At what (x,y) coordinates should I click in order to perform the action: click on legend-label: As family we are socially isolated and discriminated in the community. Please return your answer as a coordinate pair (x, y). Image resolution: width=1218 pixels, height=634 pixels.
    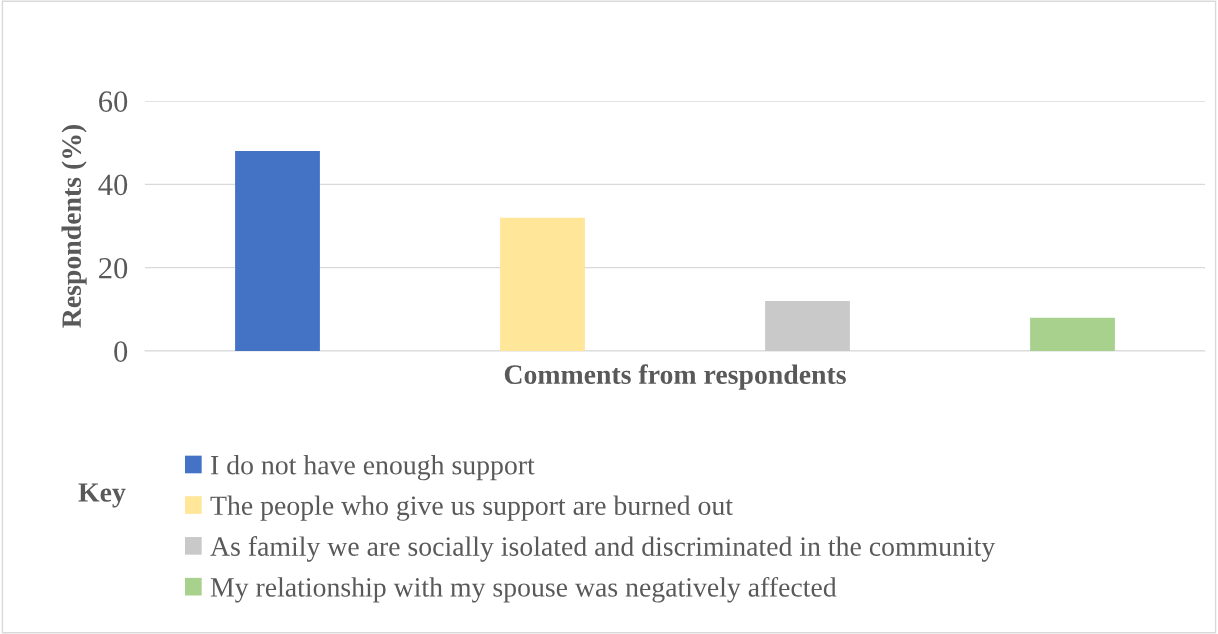
    Looking at the image, I should click on (603, 549).